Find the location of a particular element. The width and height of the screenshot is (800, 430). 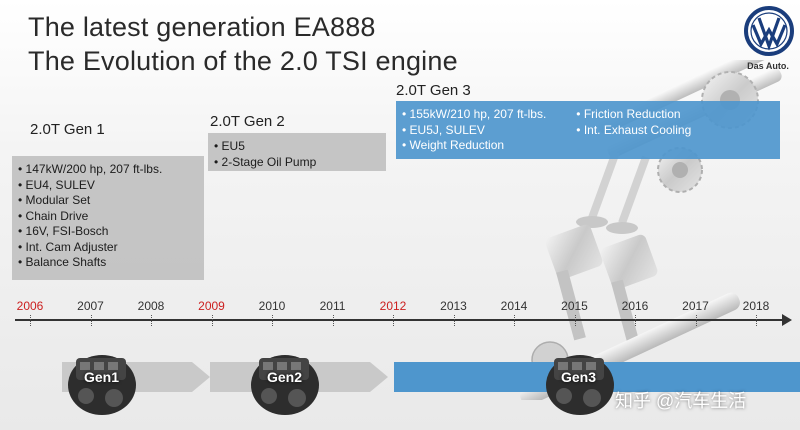

engine-block-gen3-icon is located at coordinates (580, 385).